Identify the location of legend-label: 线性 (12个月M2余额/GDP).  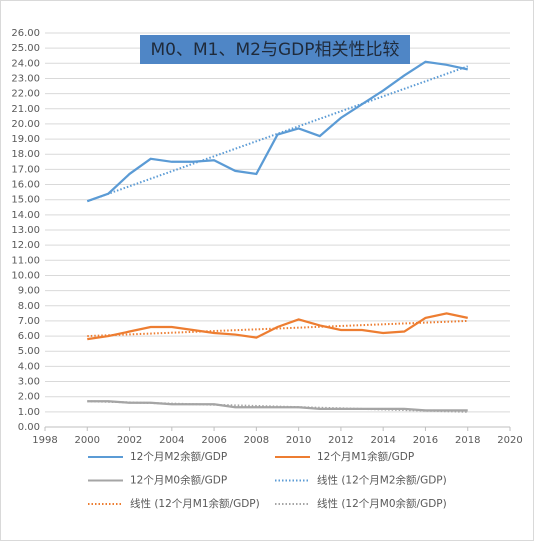
(382, 480).